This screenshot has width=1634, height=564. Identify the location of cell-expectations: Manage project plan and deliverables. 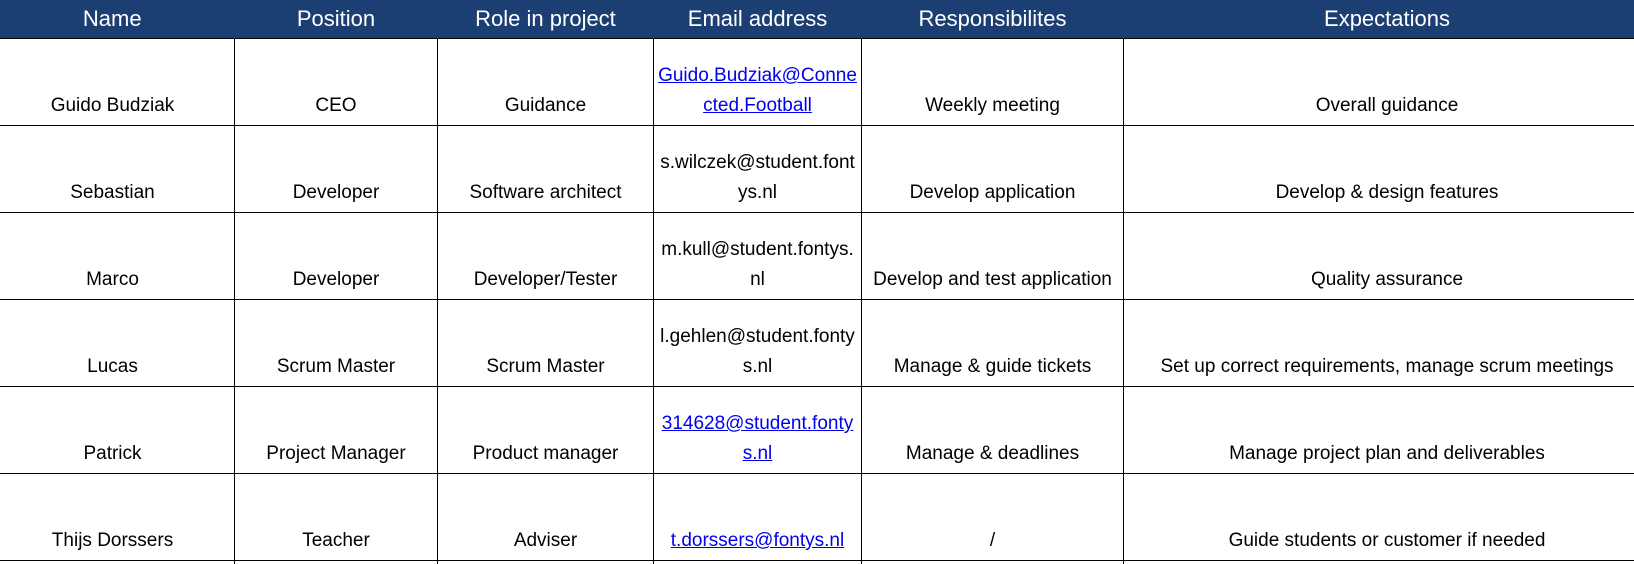
(1378, 430).